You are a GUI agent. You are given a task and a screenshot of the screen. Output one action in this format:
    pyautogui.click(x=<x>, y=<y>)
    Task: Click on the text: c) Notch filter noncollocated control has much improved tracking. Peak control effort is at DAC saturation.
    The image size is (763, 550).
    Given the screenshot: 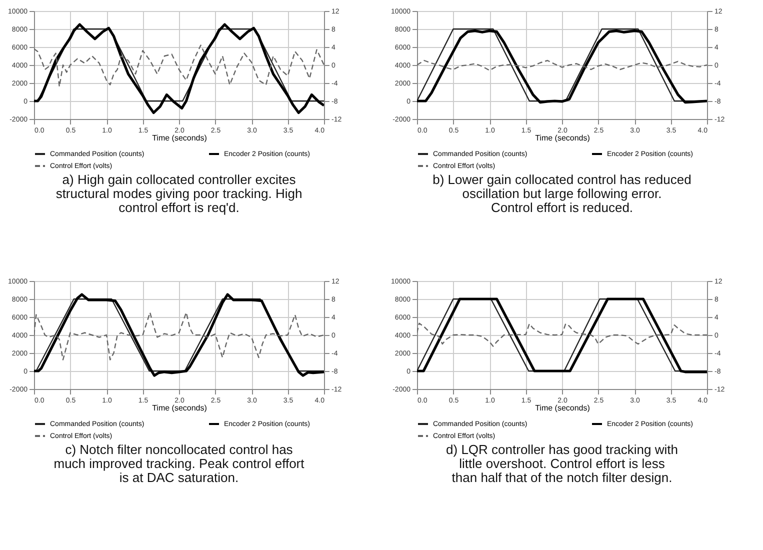 What is the action you would take?
    pyautogui.click(x=179, y=463)
    